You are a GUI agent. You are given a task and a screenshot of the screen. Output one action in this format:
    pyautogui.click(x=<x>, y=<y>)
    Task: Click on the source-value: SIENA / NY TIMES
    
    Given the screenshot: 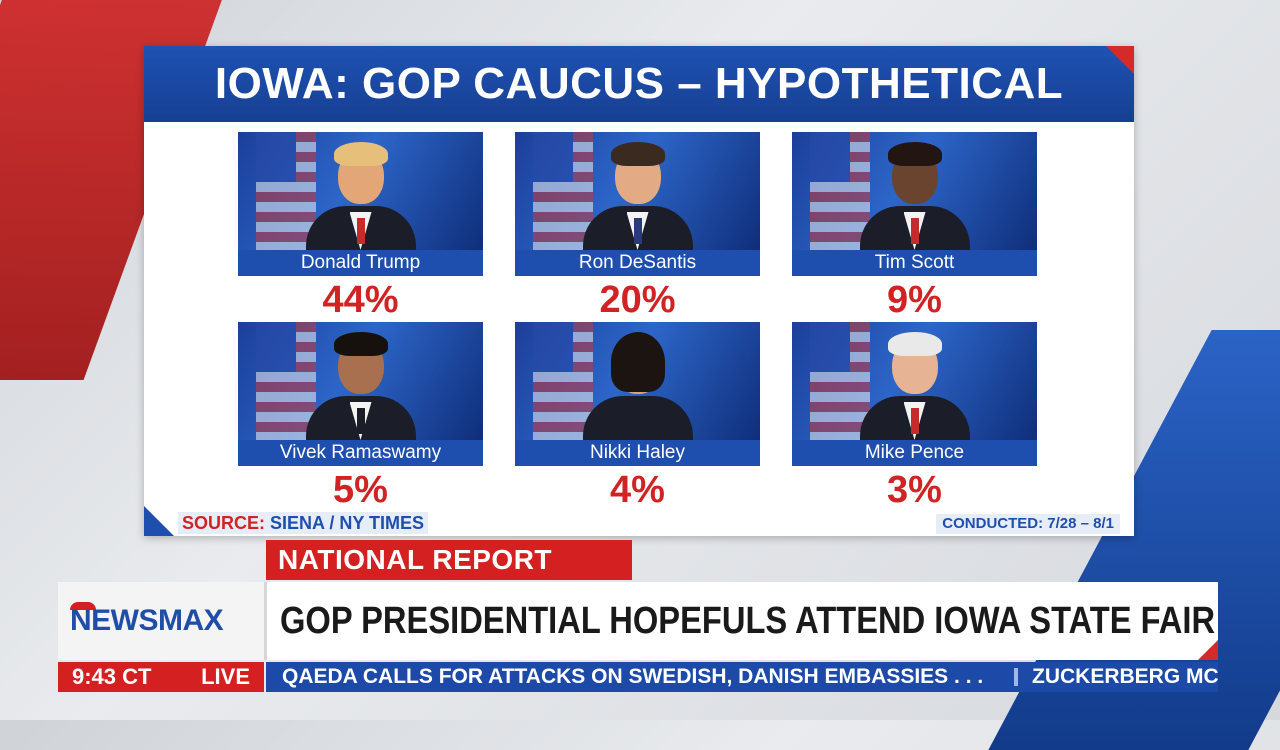 What is the action you would take?
    pyautogui.click(x=347, y=523)
    